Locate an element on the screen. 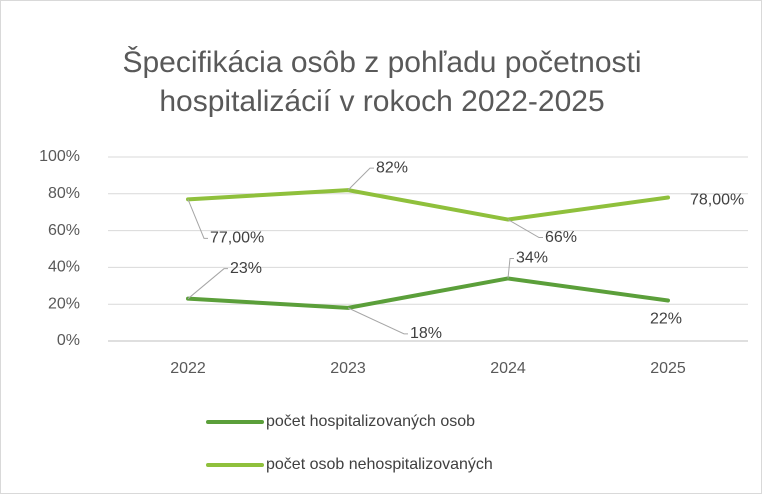 The width and height of the screenshot is (763, 495). y-tick-label: 0% is located at coordinates (68, 340).